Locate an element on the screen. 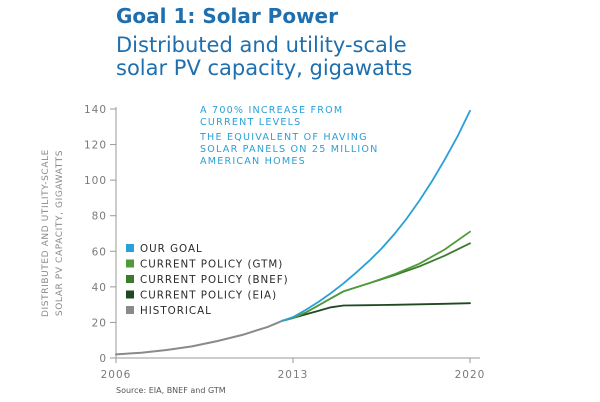 The height and width of the screenshot is (402, 600). source-note: Source: EIA, BNEF and GTM is located at coordinates (171, 390).